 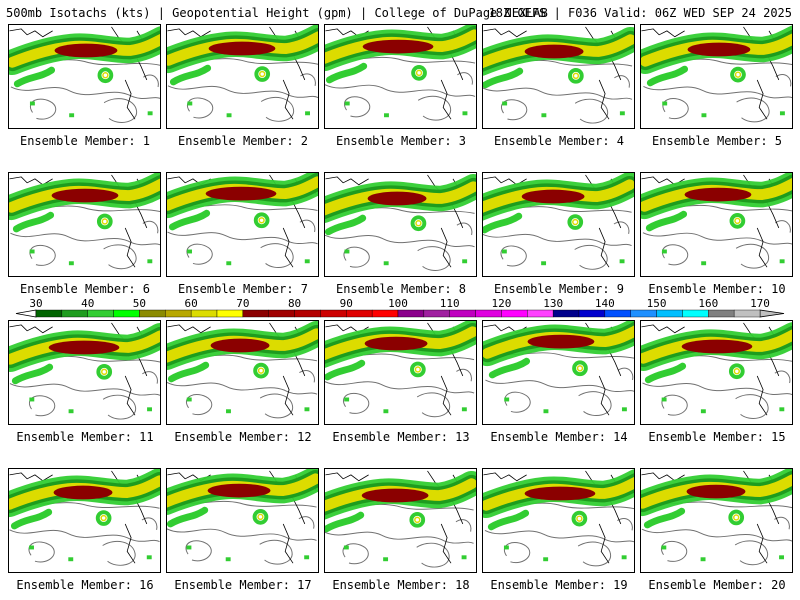 What do you see at coordinates (87, 303) in the screenshot?
I see `colorbar-tick-label: 40` at bounding box center [87, 303].